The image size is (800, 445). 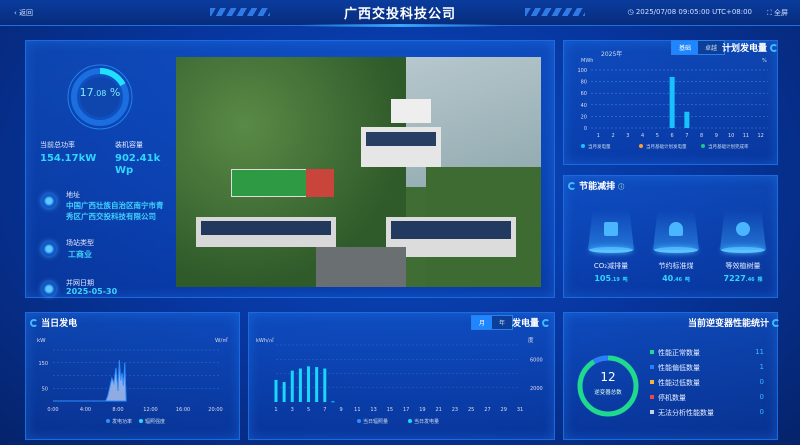 I want to click on y2-axis-label: %, so click(x=764, y=61).